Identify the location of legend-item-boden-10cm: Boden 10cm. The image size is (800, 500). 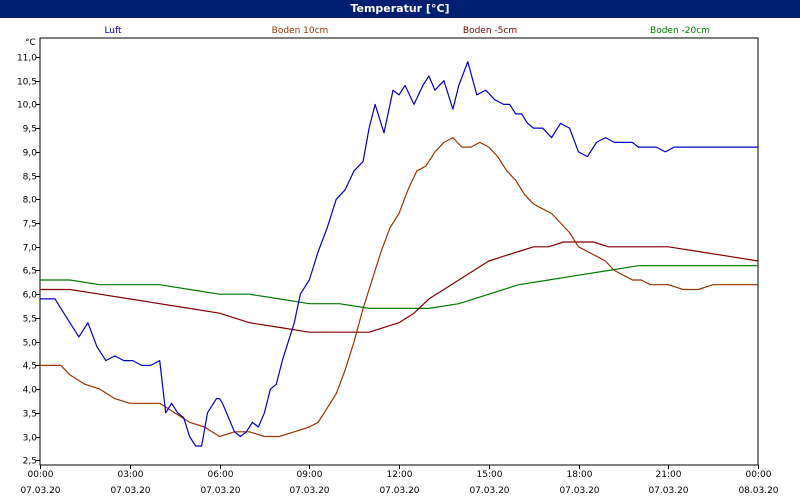
(300, 31).